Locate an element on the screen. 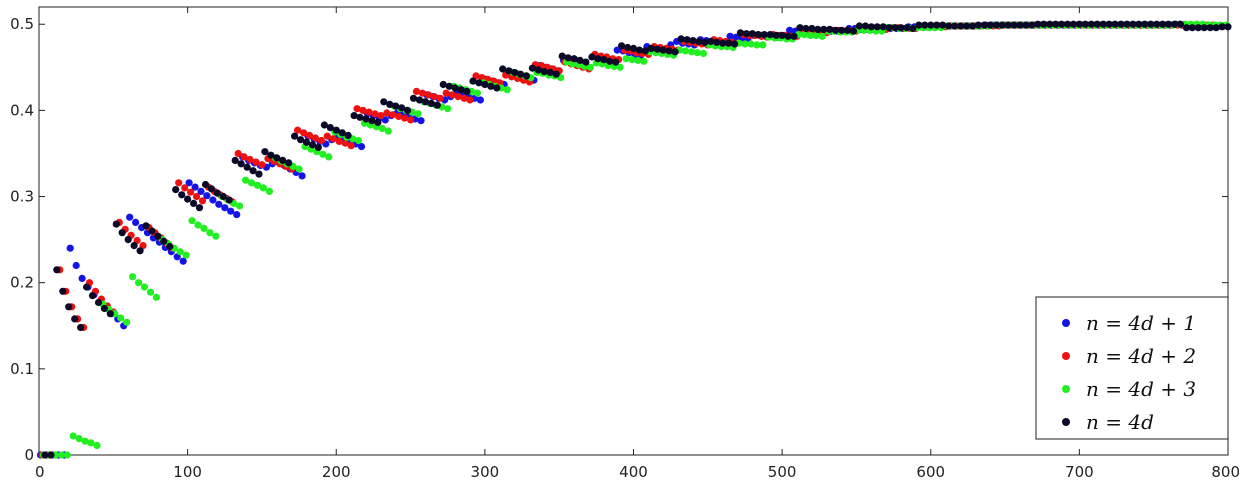 Image resolution: width=1244 pixels, height=489 pixels. legend-label: n = 4d + 2 is located at coordinates (1141, 356).